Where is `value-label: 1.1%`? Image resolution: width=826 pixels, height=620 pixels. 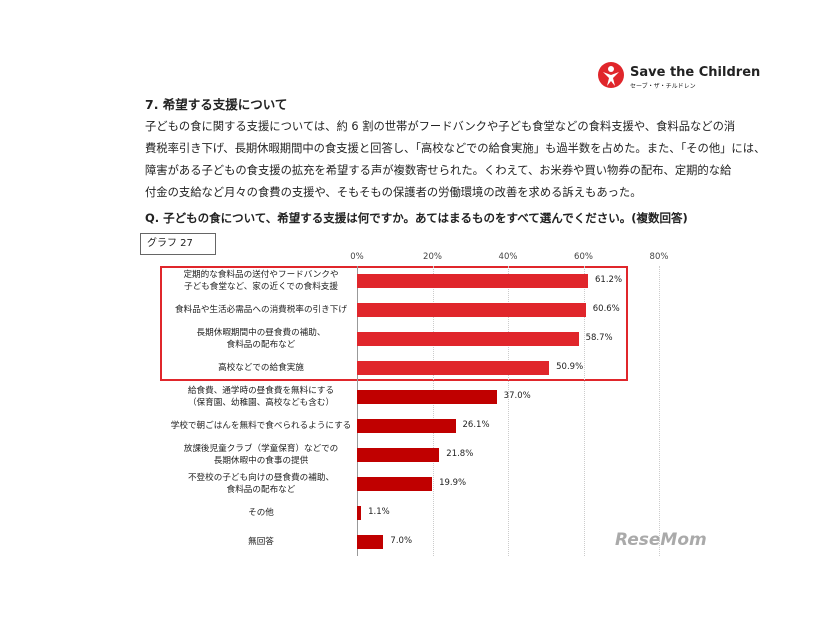
value-label: 1.1% is located at coordinates (379, 512).